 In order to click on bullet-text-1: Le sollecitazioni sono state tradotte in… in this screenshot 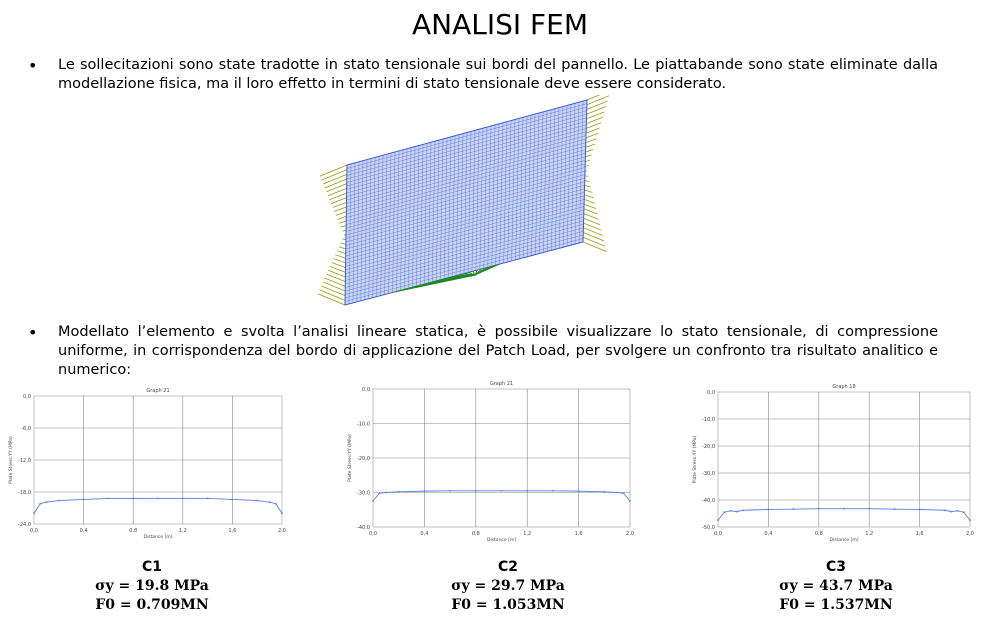, I will do `click(498, 74)`.